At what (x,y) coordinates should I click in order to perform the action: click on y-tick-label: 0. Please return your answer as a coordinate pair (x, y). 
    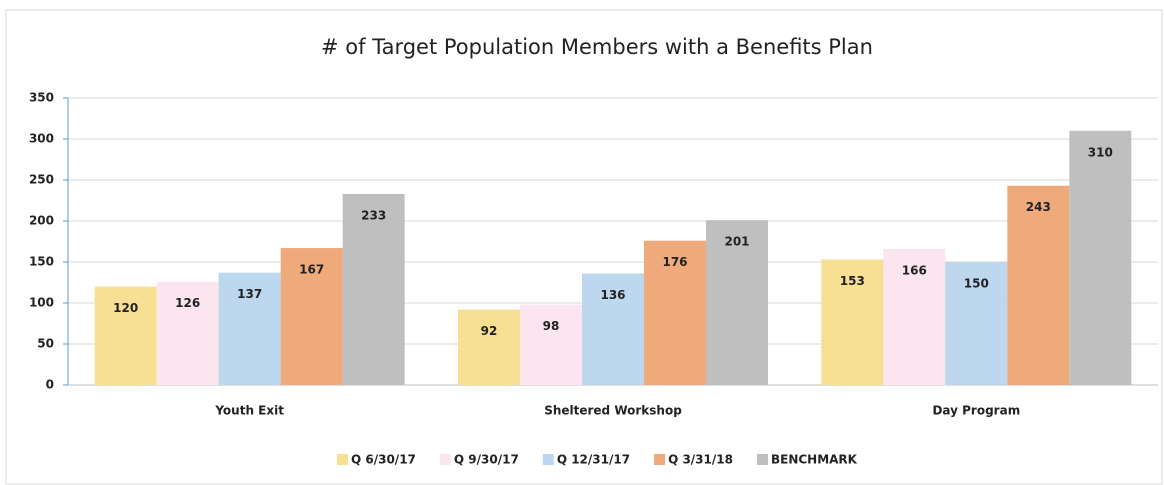
    Looking at the image, I should click on (50, 385).